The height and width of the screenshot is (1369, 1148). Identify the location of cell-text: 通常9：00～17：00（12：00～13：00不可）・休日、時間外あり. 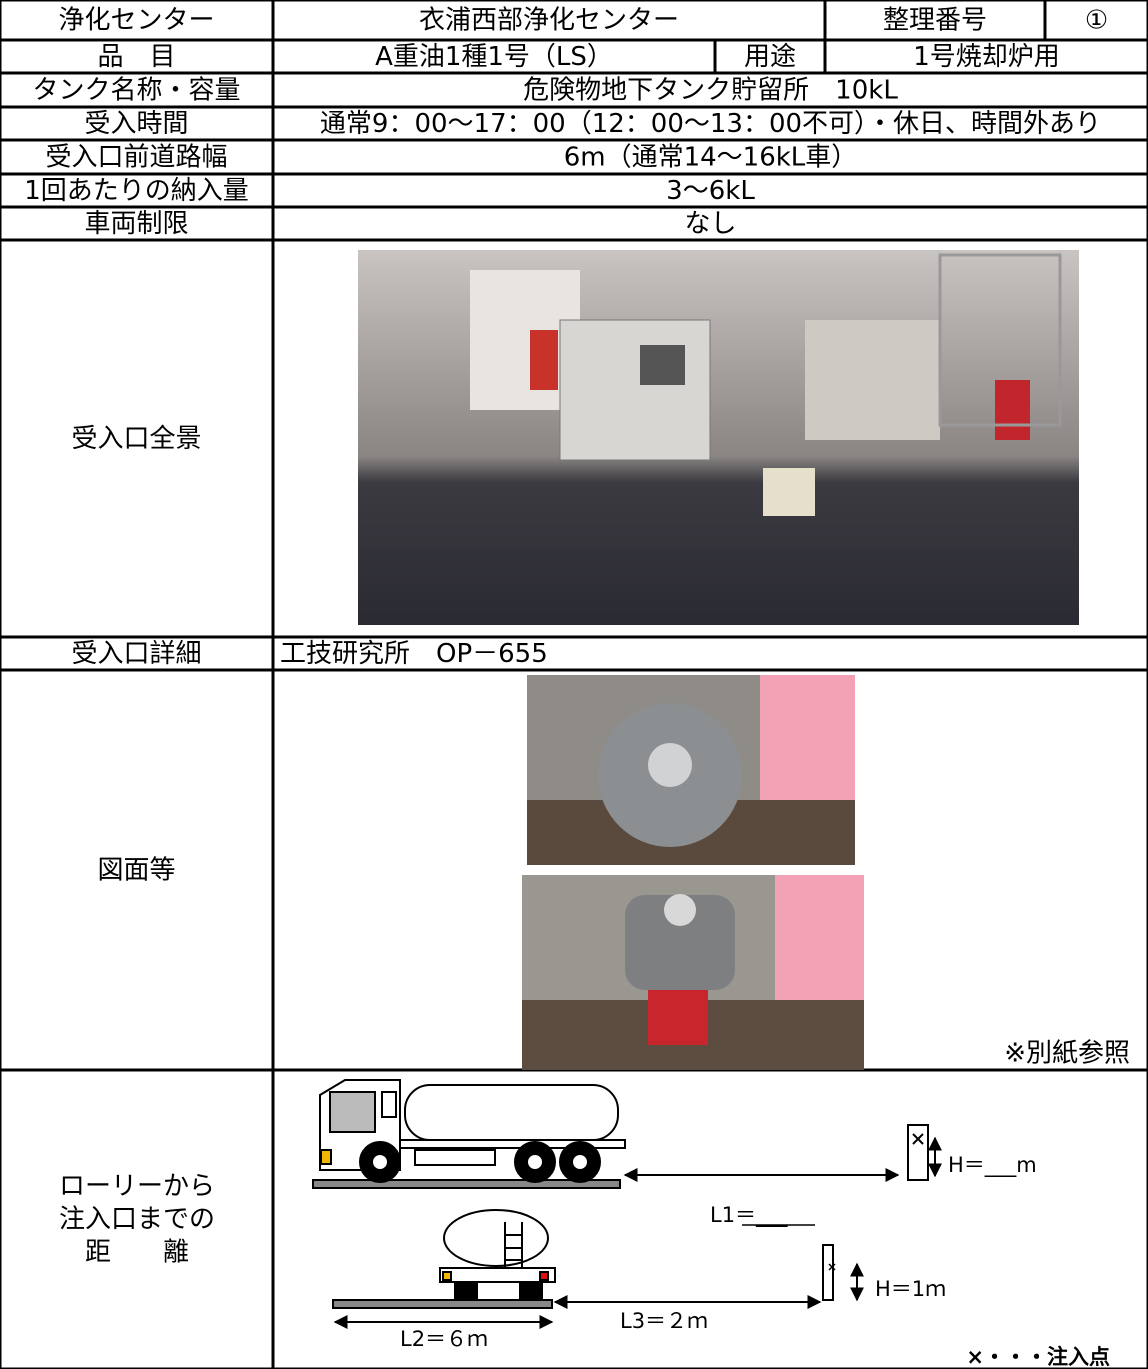
(710, 124).